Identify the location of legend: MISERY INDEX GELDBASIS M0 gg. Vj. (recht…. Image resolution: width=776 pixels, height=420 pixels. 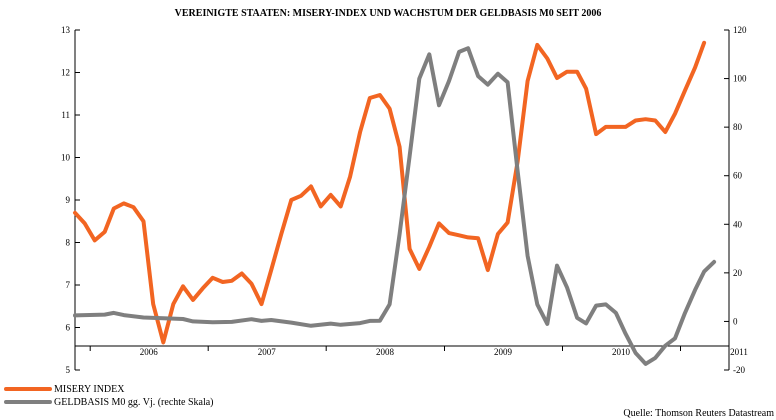
(109, 396).